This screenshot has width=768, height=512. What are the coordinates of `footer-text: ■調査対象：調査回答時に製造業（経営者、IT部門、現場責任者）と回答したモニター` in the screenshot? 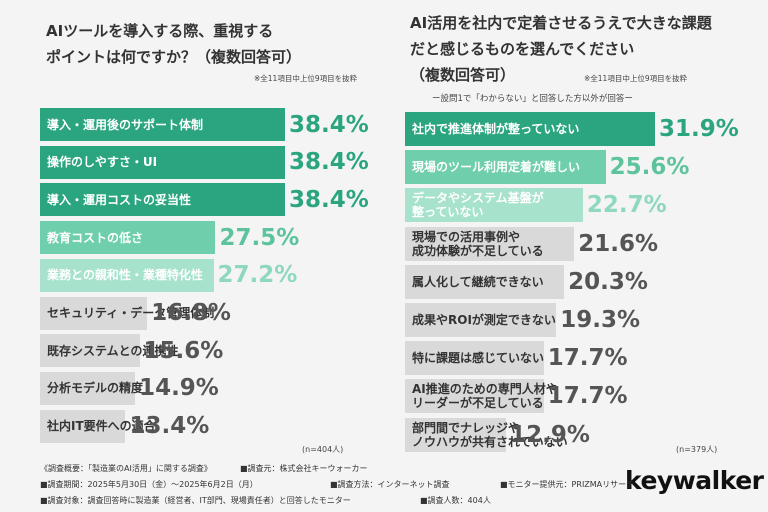 It's located at (195, 500).